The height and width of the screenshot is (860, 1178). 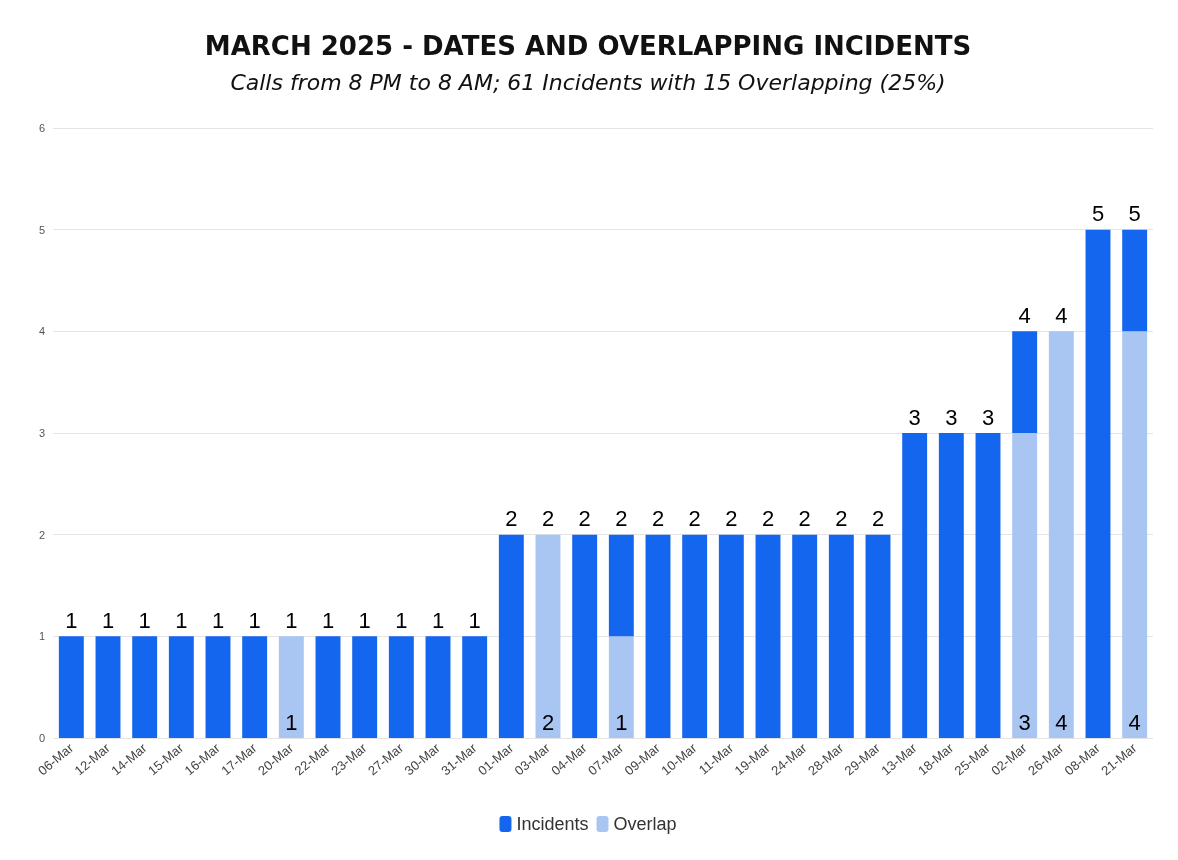 What do you see at coordinates (41, 128) in the screenshot?
I see `y-tick-label: 6` at bounding box center [41, 128].